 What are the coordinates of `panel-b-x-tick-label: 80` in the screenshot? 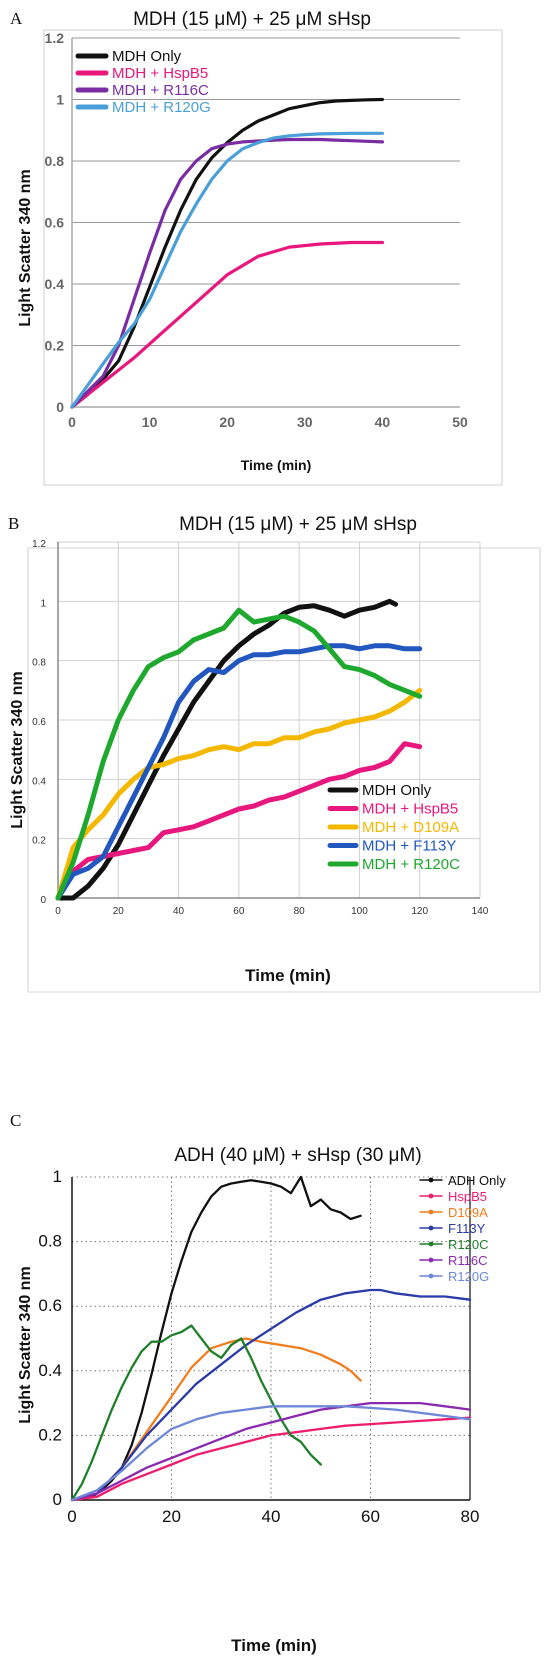 It's located at (300, 911).